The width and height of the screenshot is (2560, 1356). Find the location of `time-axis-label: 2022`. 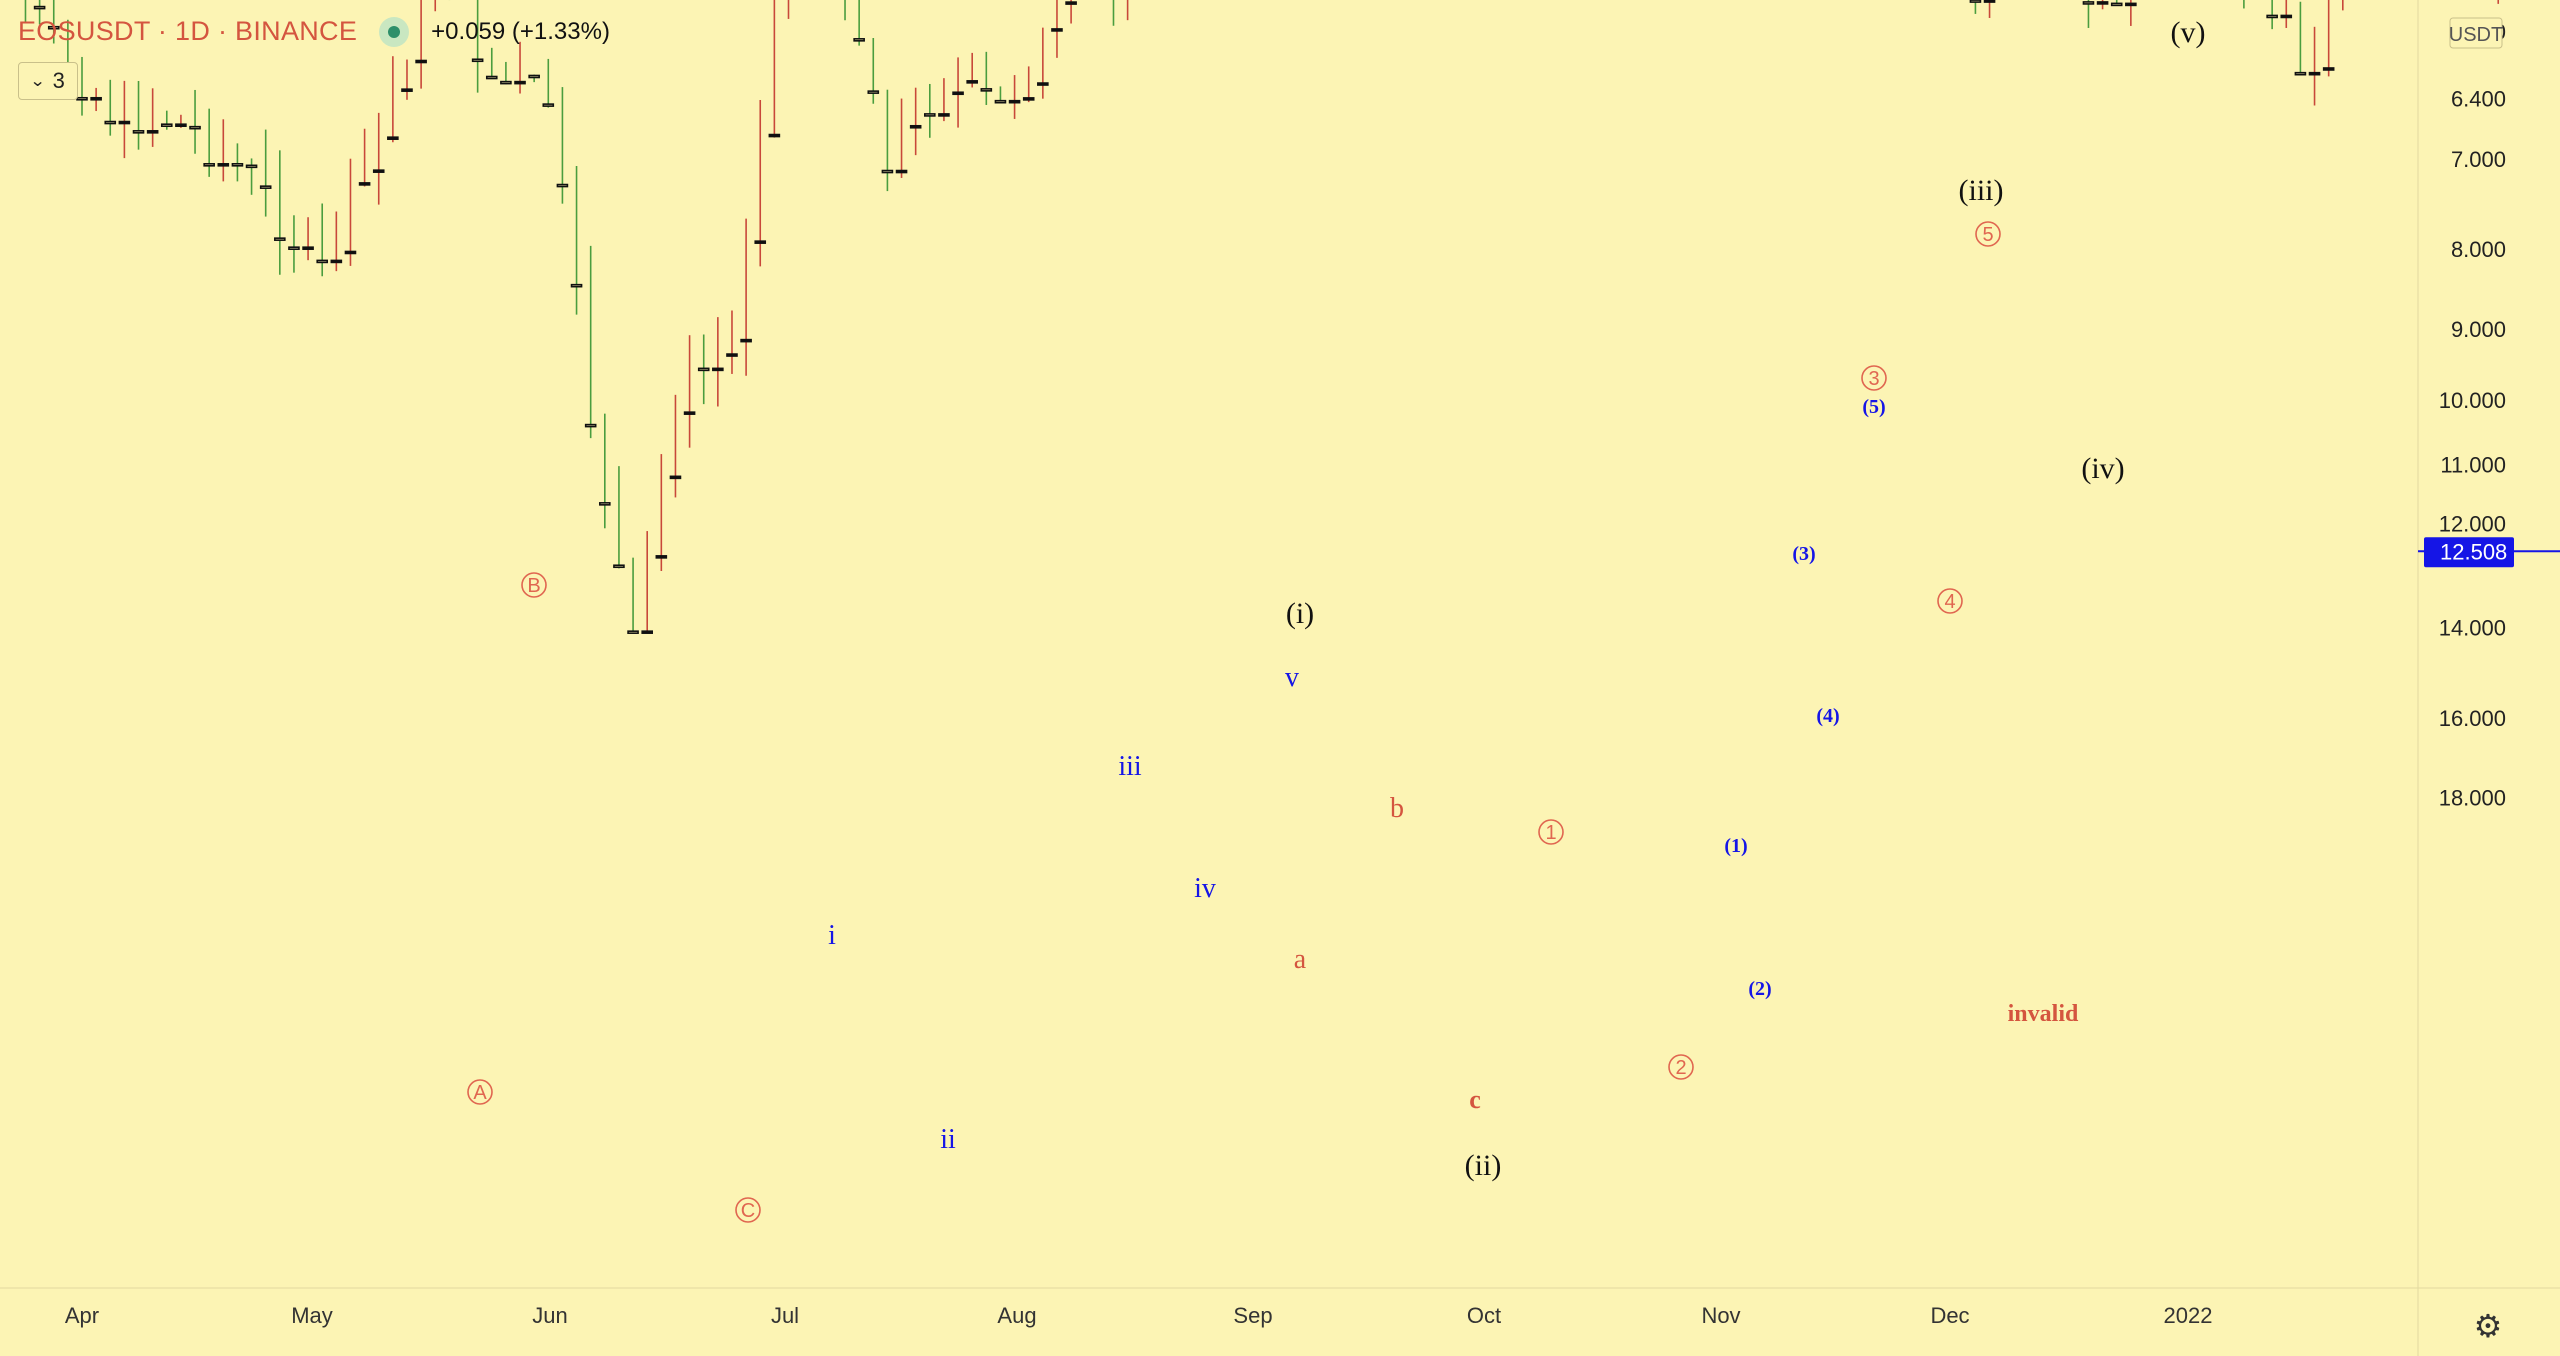

time-axis-label: 2022 is located at coordinates (2188, 1315).